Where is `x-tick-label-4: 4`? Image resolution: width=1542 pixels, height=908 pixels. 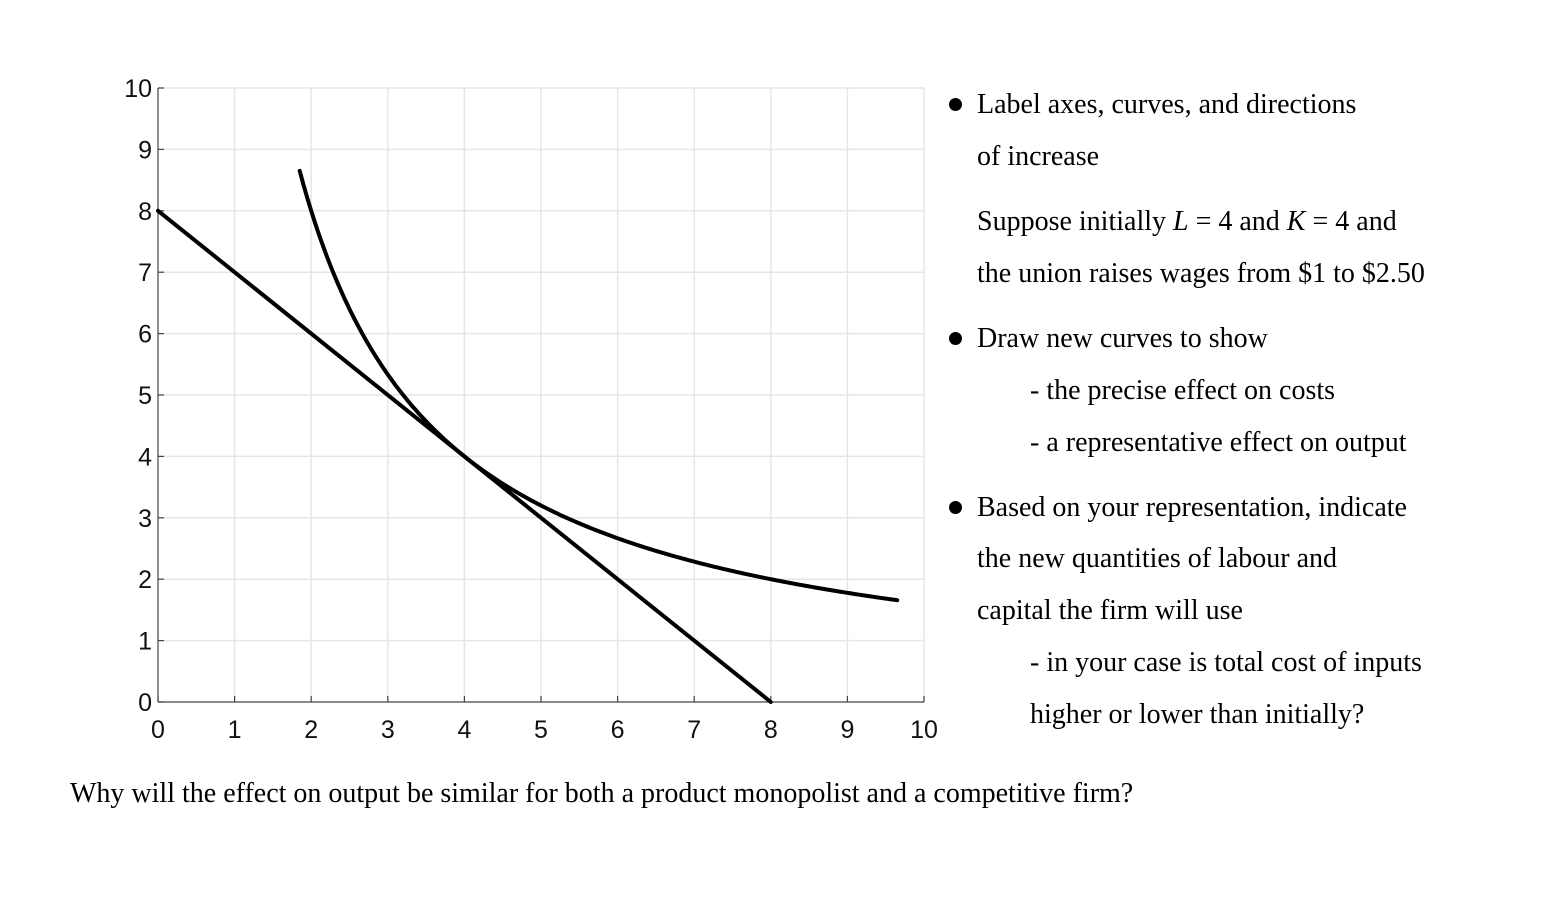
x-tick-label-4: 4 is located at coordinates (464, 730).